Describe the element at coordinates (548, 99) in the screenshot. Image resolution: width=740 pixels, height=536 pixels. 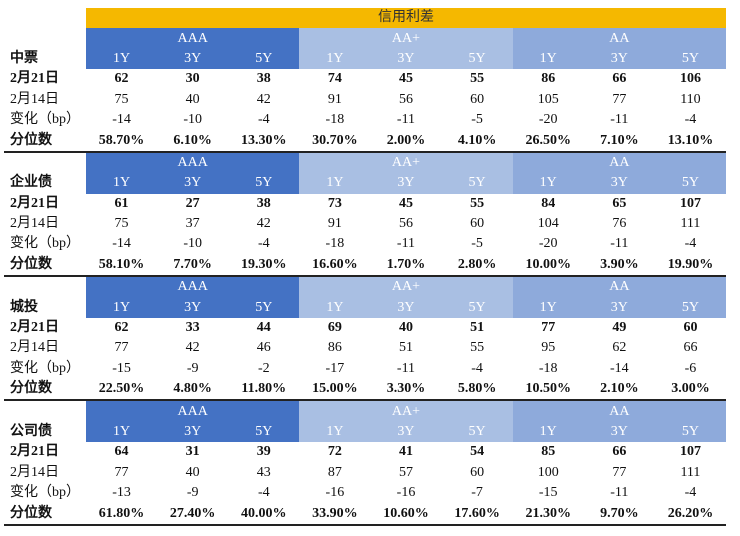
I see `data-cell: 105` at that location.